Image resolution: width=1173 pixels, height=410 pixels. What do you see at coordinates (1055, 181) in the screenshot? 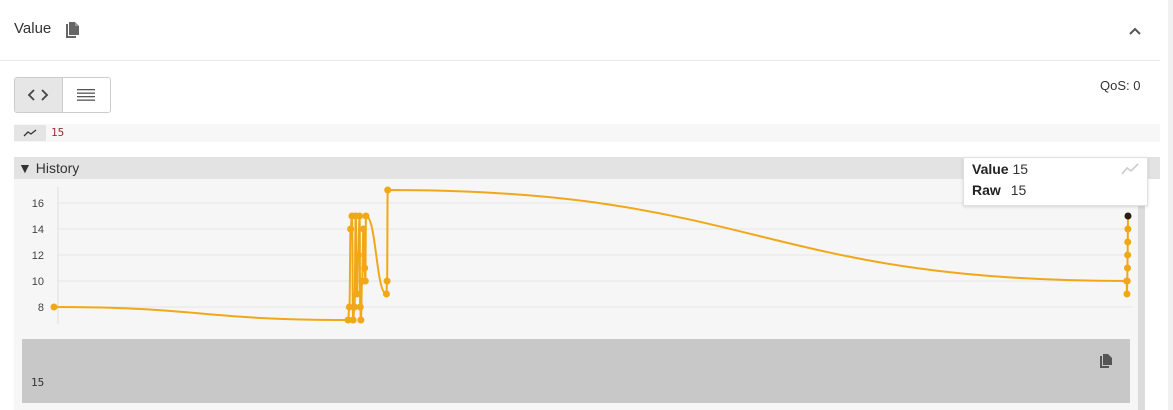
I see `chart-tooltip: Value 15 Raw 15` at bounding box center [1055, 181].